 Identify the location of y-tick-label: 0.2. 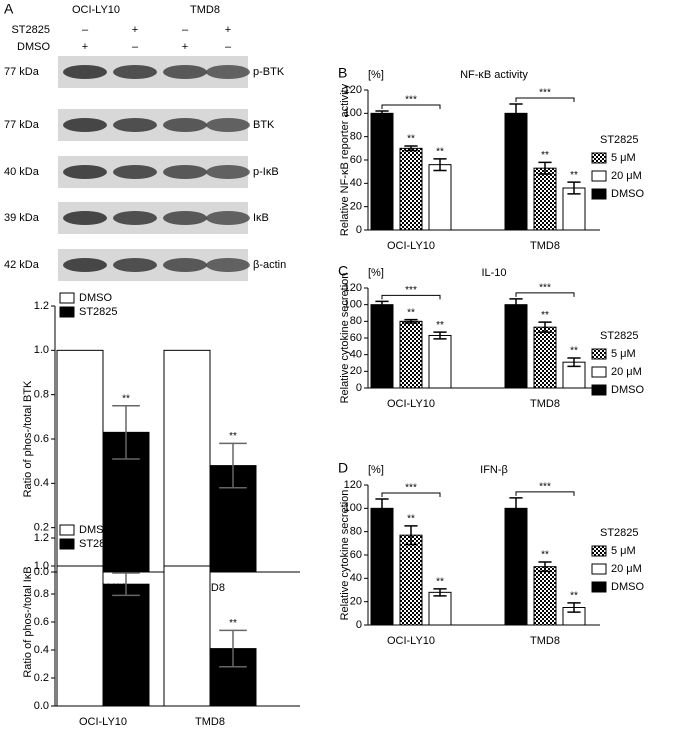
(41, 678).